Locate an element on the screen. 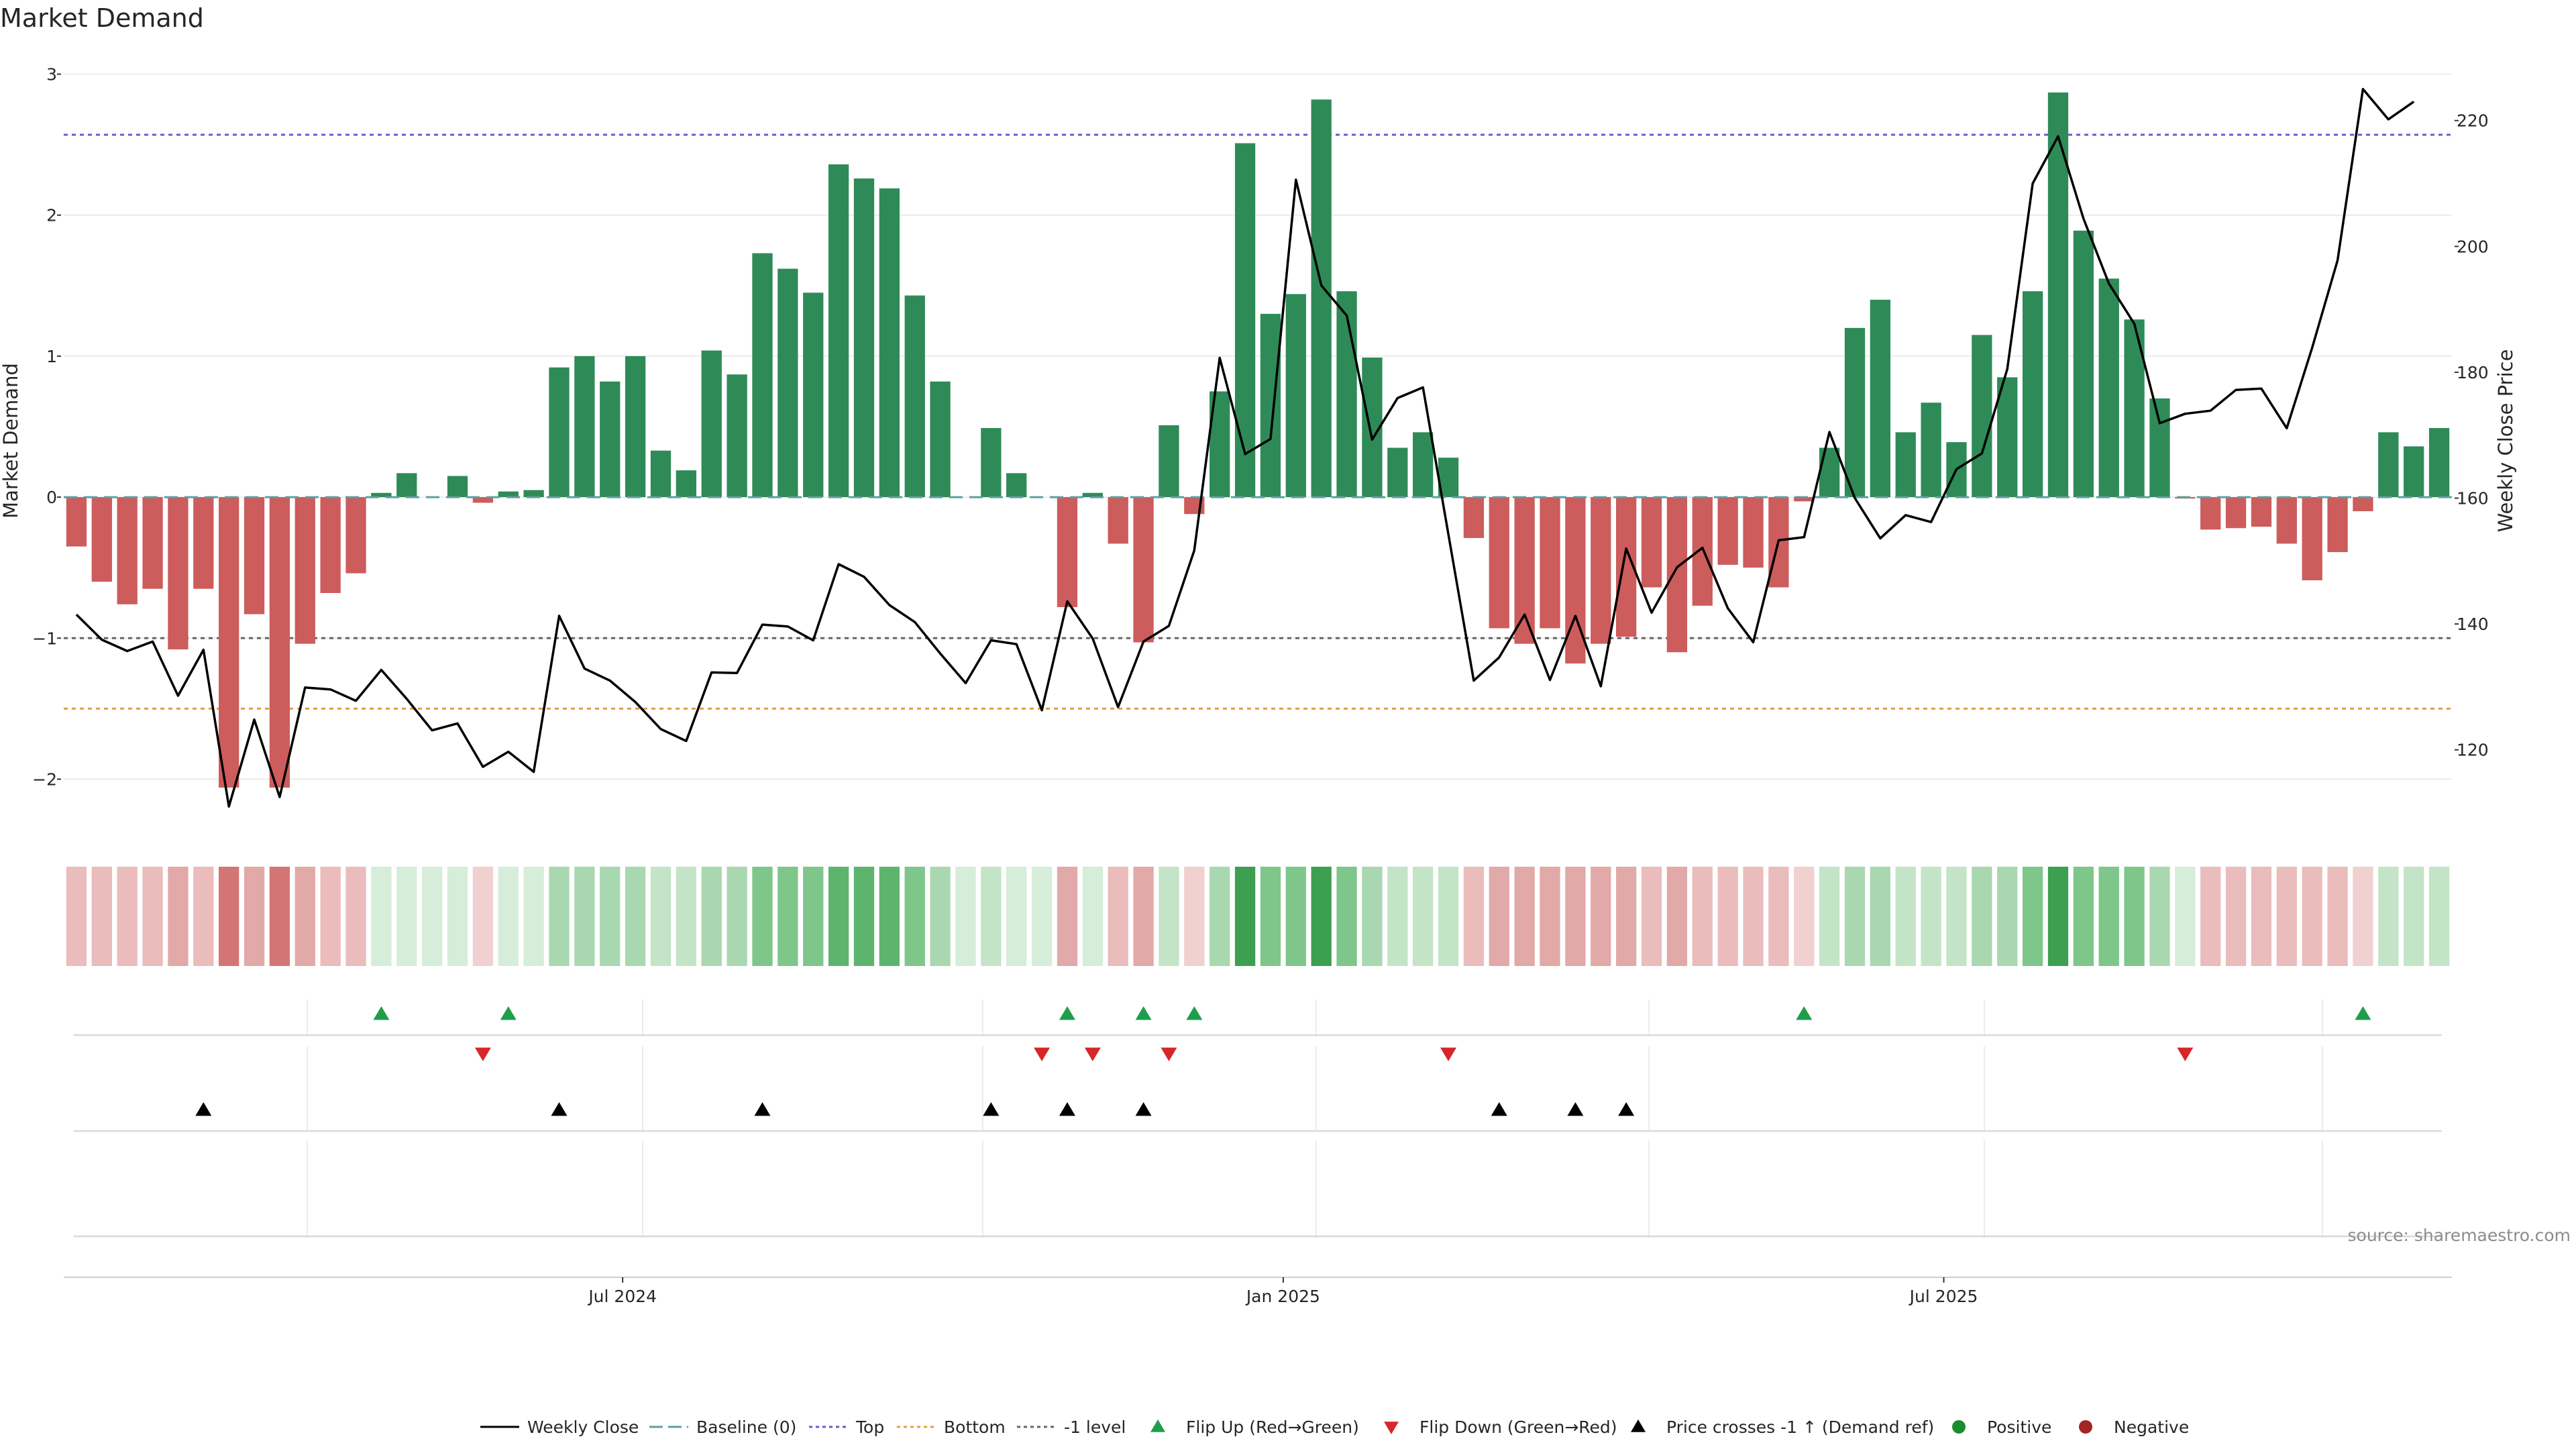 This screenshot has width=2576, height=1449. legend-label: Price crosses -1 ↑ (Demand ref) is located at coordinates (1800, 1427).